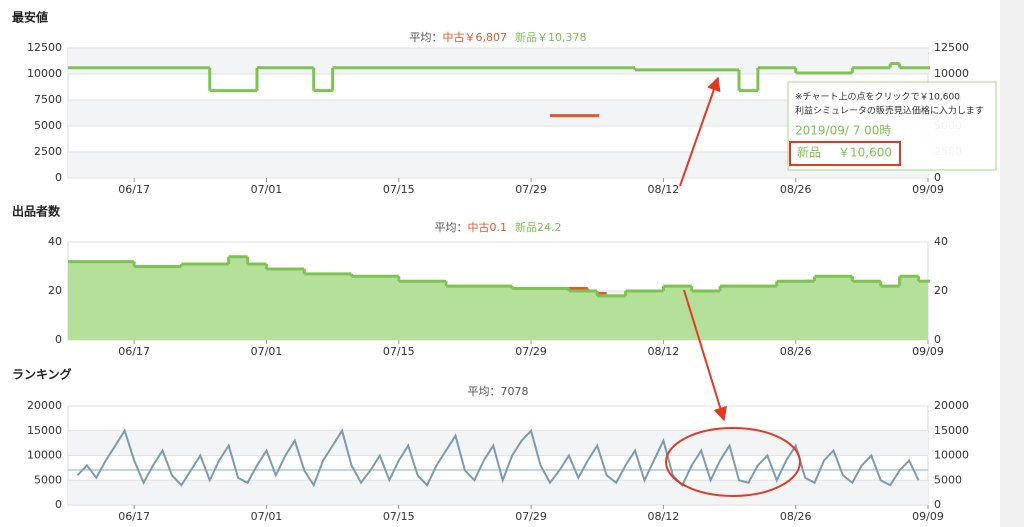 This screenshot has width=1024, height=527. Describe the element at coordinates (951, 430) in the screenshot. I see `y2-tick-label: 15000` at that location.